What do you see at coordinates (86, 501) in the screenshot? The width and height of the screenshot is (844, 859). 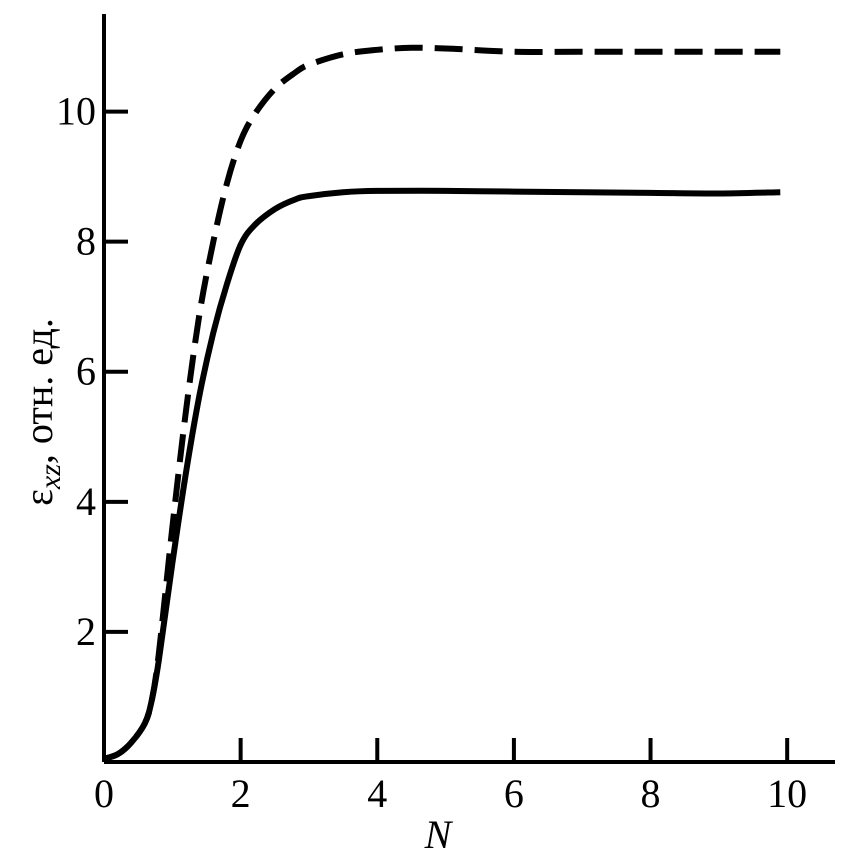 I see `y-tick-label: 4` at bounding box center [86, 501].